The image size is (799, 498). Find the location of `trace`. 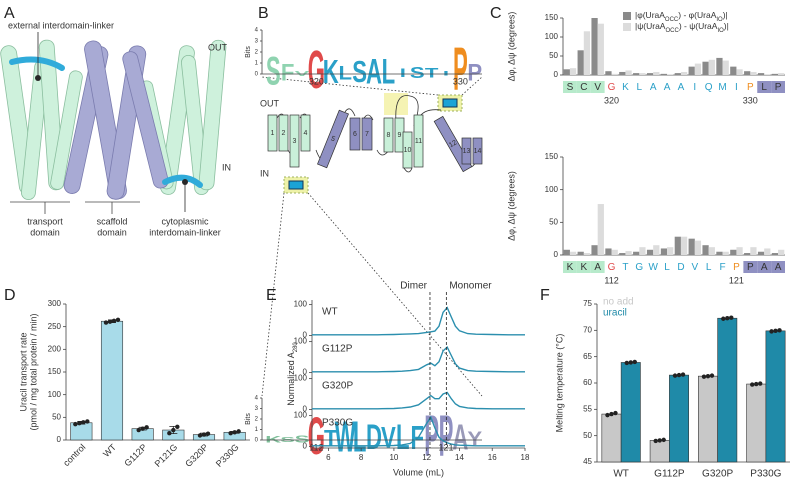

trace is located at coordinates (418, 359).